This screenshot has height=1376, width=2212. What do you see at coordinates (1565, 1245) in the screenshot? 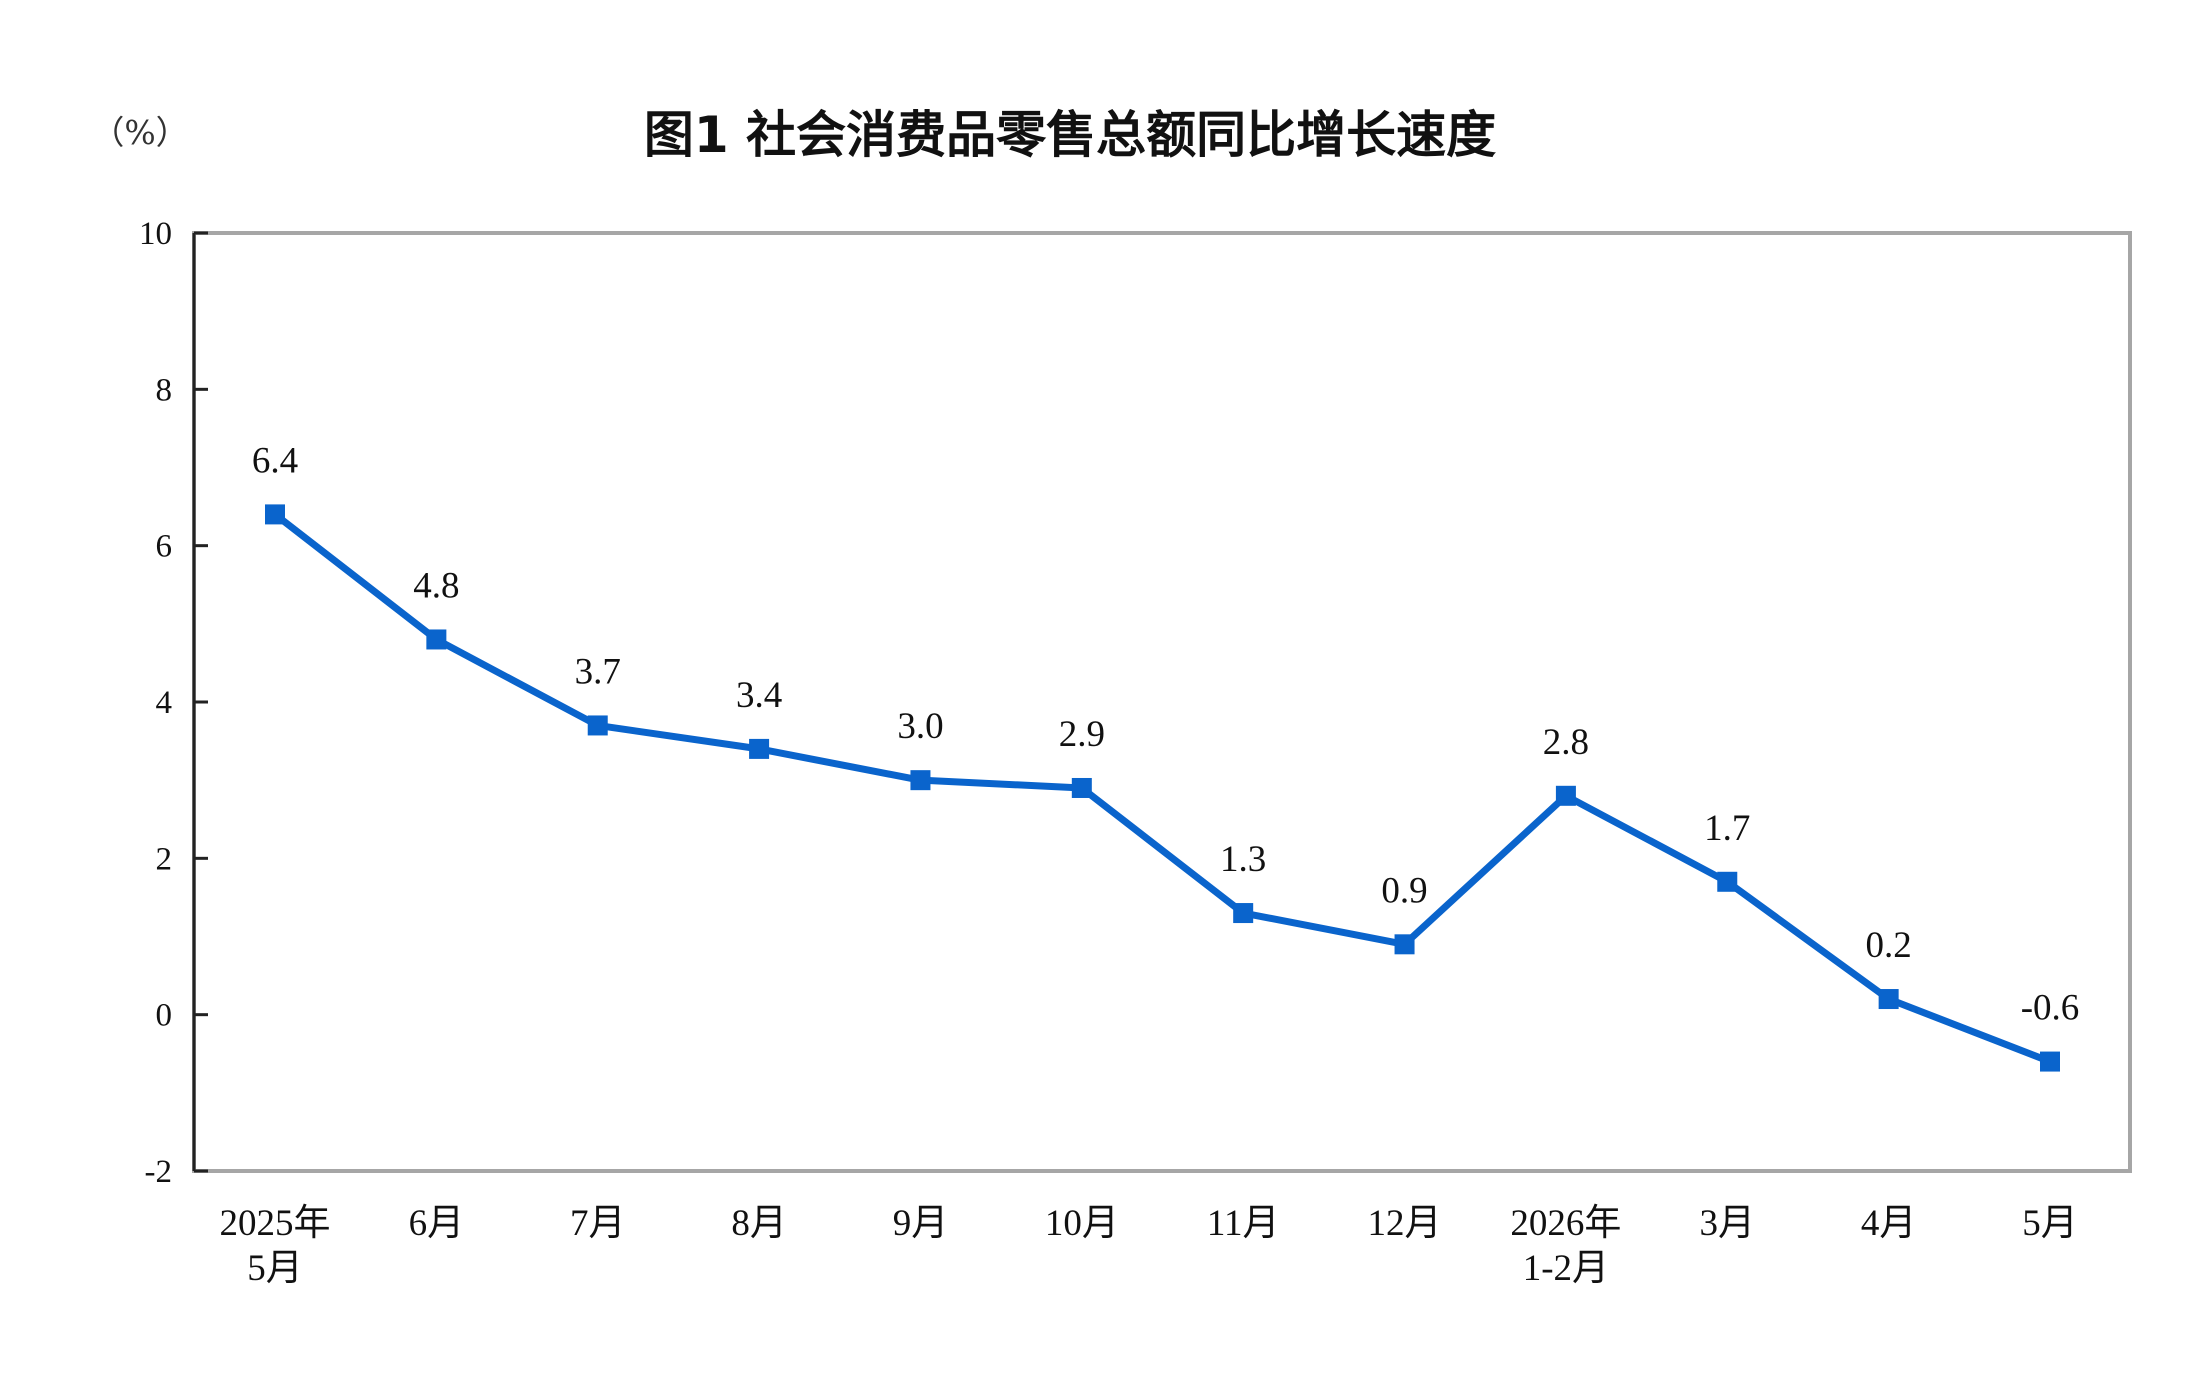
I see `x-tick-label: 2026年 1-2月` at bounding box center [1565, 1245].